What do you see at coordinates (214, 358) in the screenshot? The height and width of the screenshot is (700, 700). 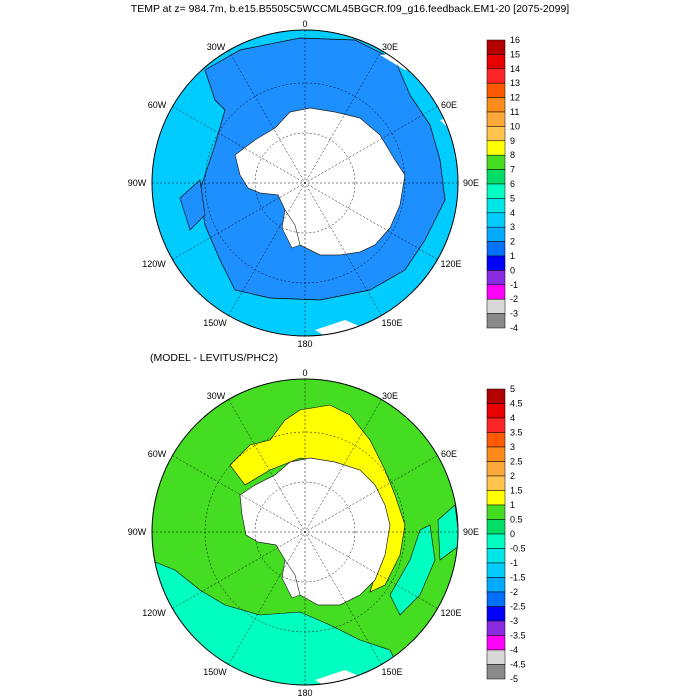 I see `bottom-panel-title: (MODEL - LEVITUS/PHC2)` at bounding box center [214, 358].